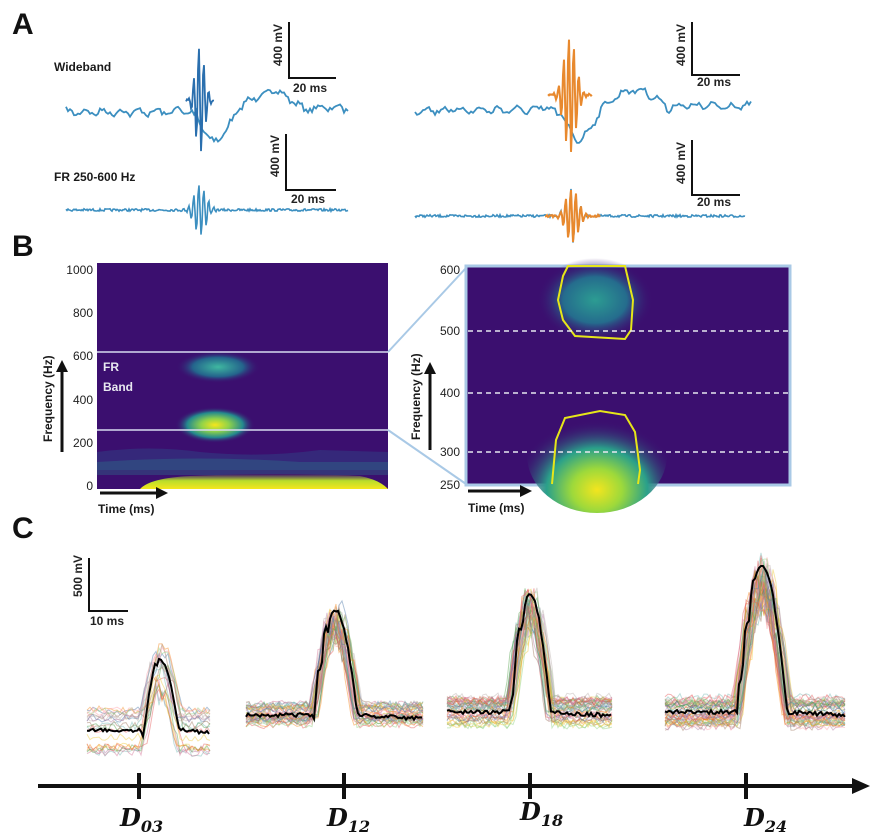 This screenshot has height=836, width=872. I want to click on left-y-axis: 1000 800 600 400 200 0, so click(79, 378).